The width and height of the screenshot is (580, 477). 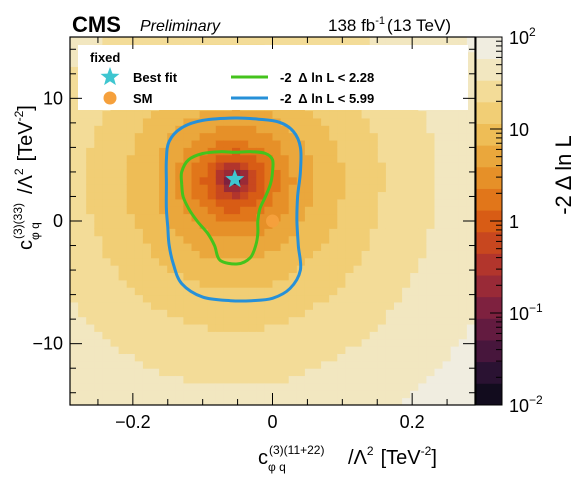 What do you see at coordinates (489, 69) in the screenshot?
I see `colorbar-segment` at bounding box center [489, 69].